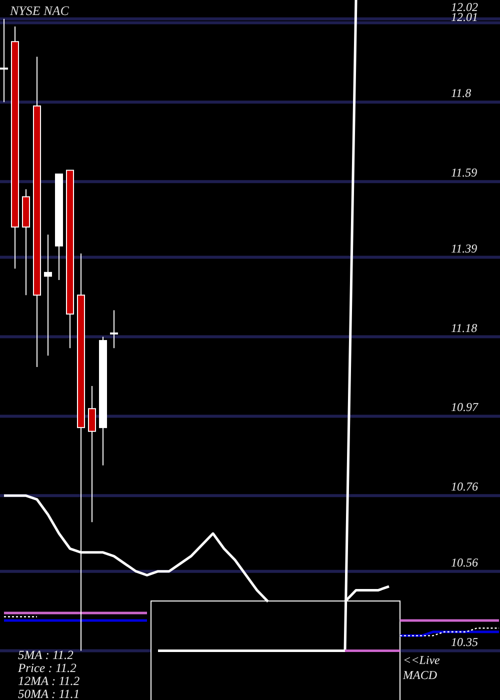  I want to click on annotation: 5MA : 11.2, so click(46, 655).